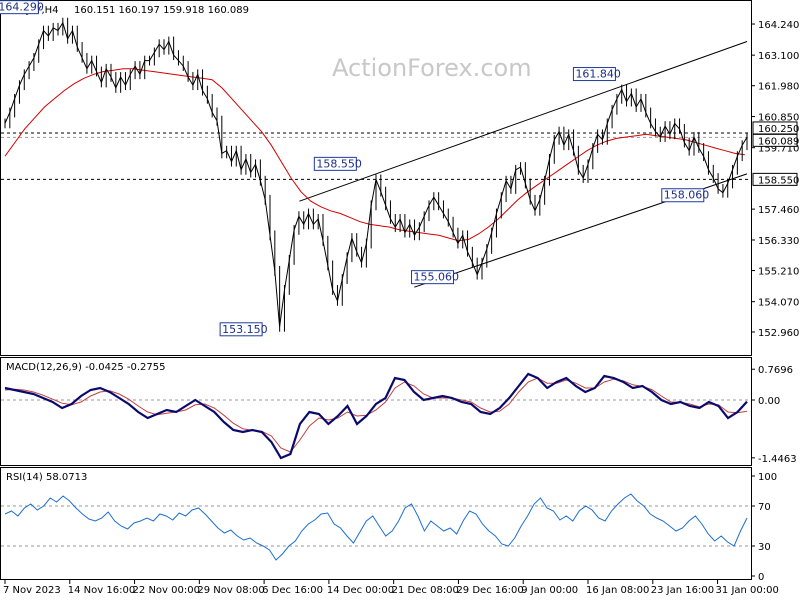 This screenshot has height=600, width=800. Describe the element at coordinates (339, 163) in the screenshot. I see `price-annotation-label: 158.550` at that location.